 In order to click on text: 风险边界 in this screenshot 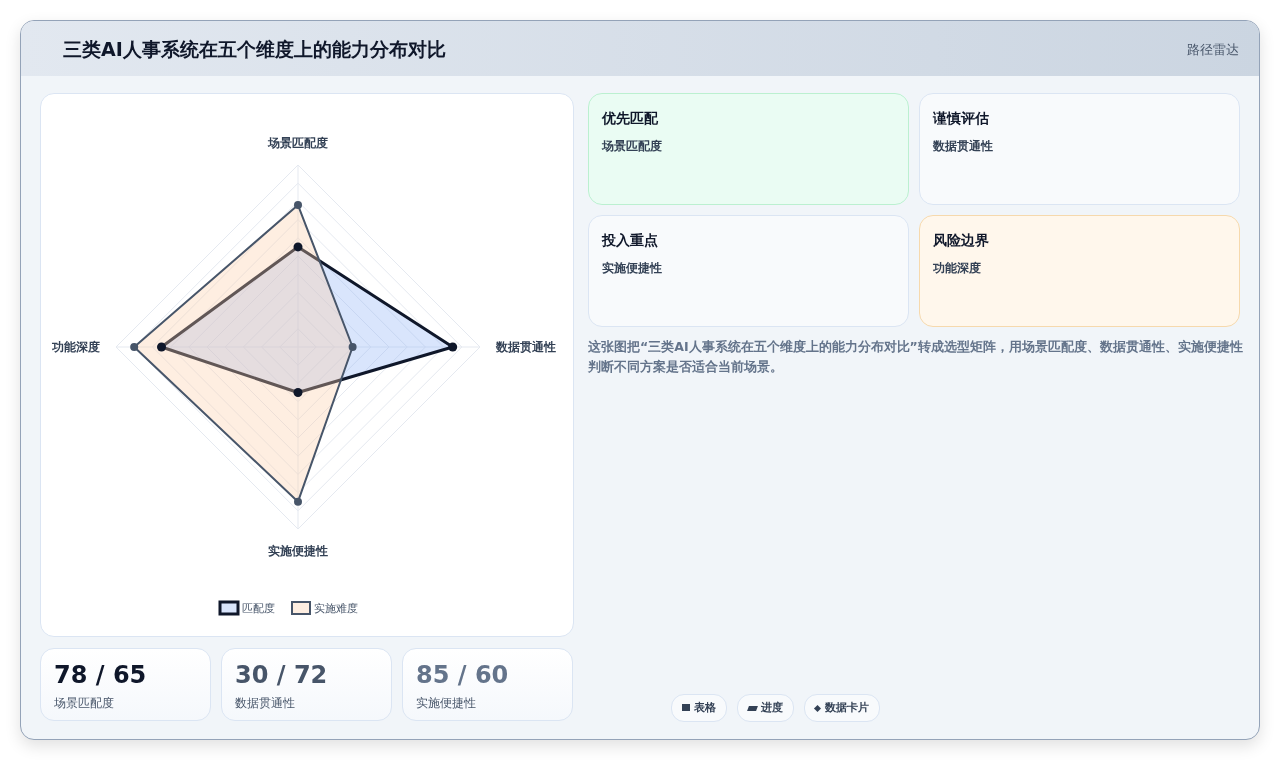, I will do `click(961, 241)`.